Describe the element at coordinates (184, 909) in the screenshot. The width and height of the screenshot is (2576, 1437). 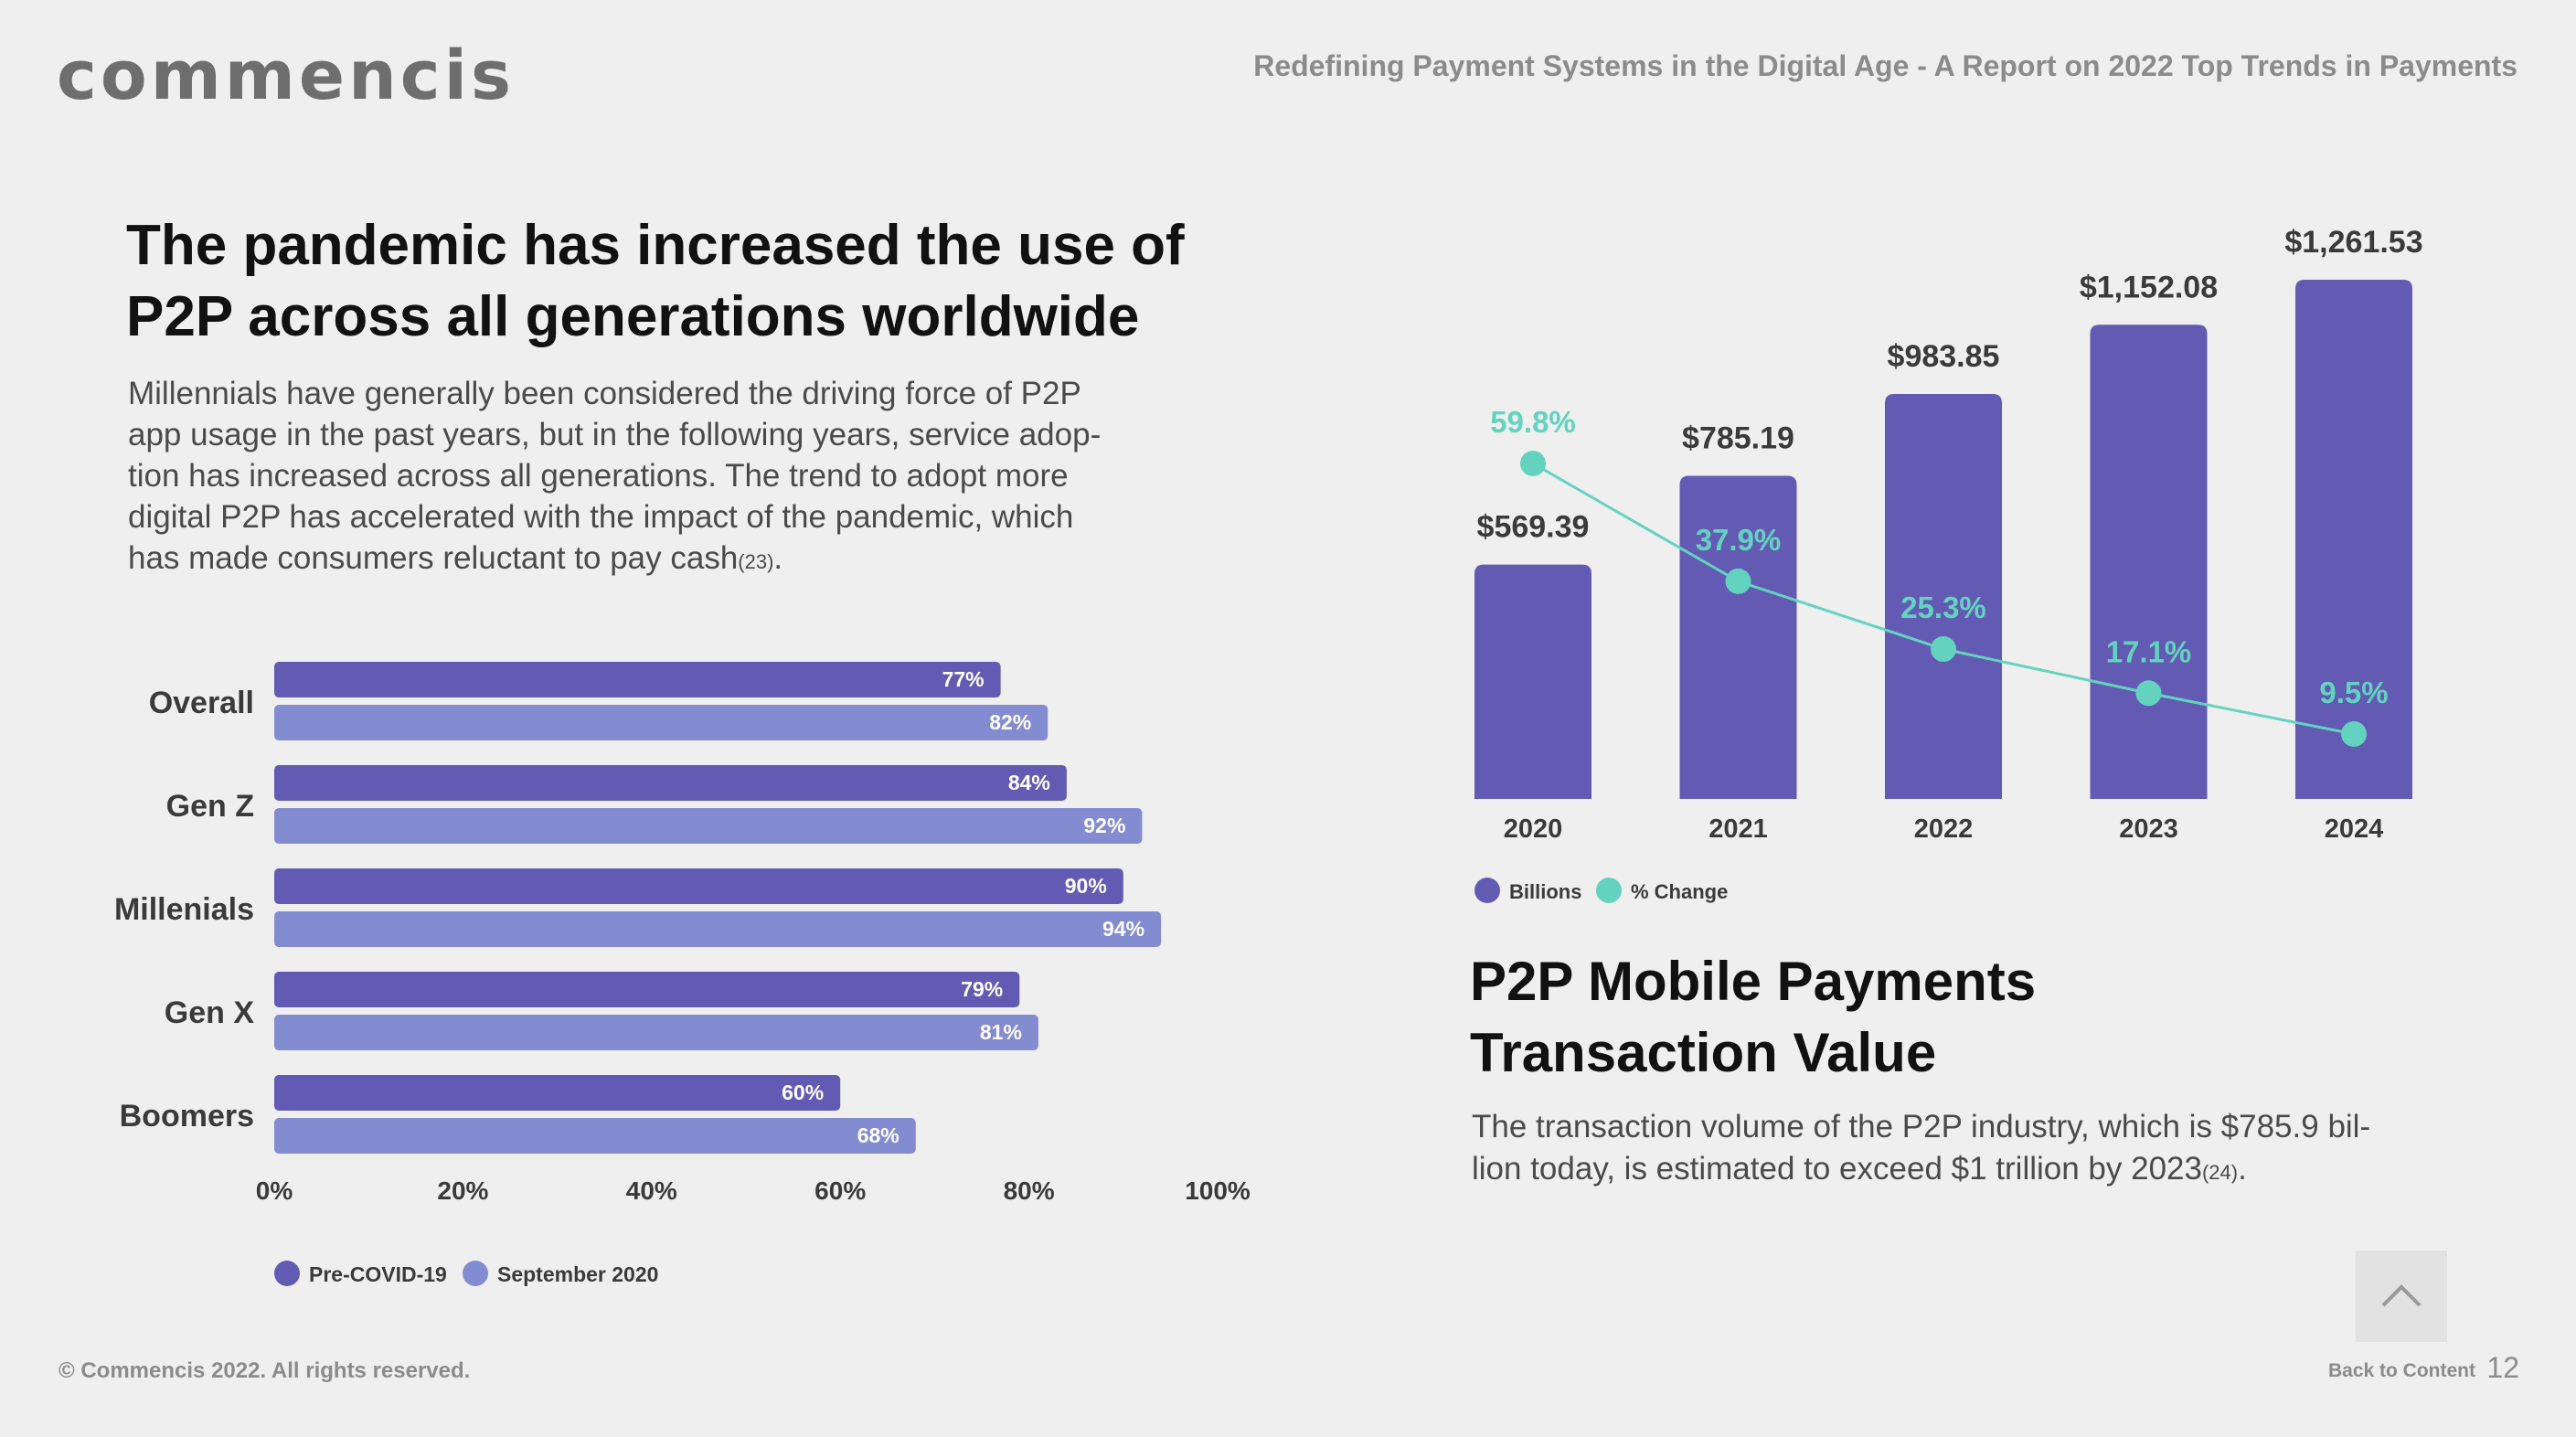
I see `category-label: Millenials` at that location.